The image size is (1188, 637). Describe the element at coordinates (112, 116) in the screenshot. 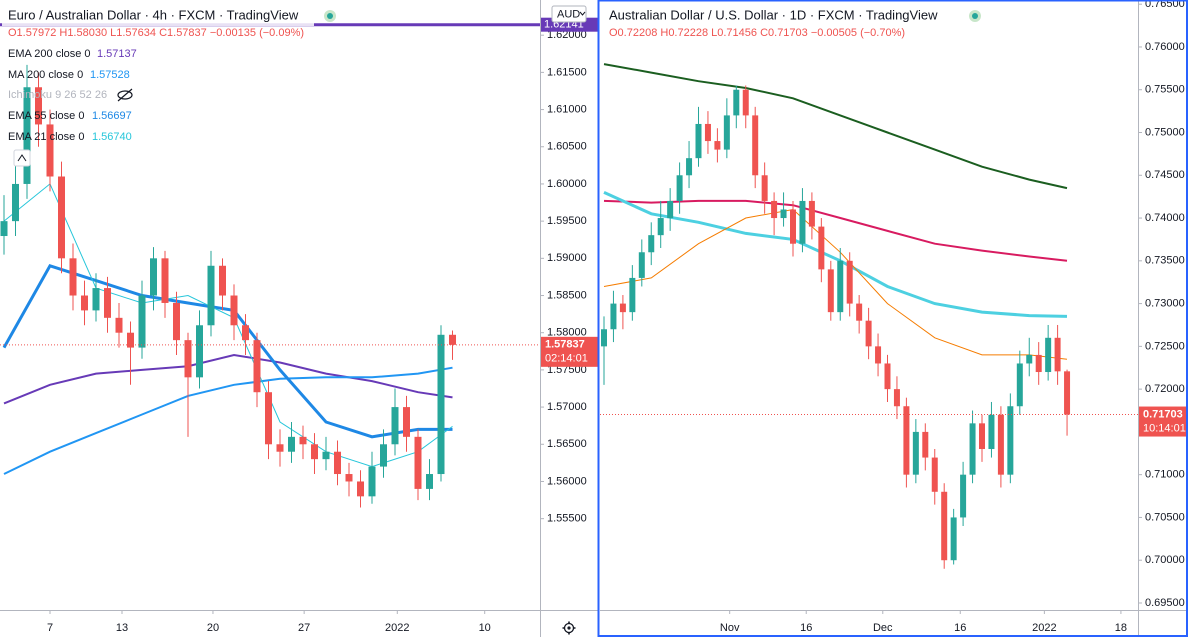

I see `indicator-value: 1.56697` at that location.